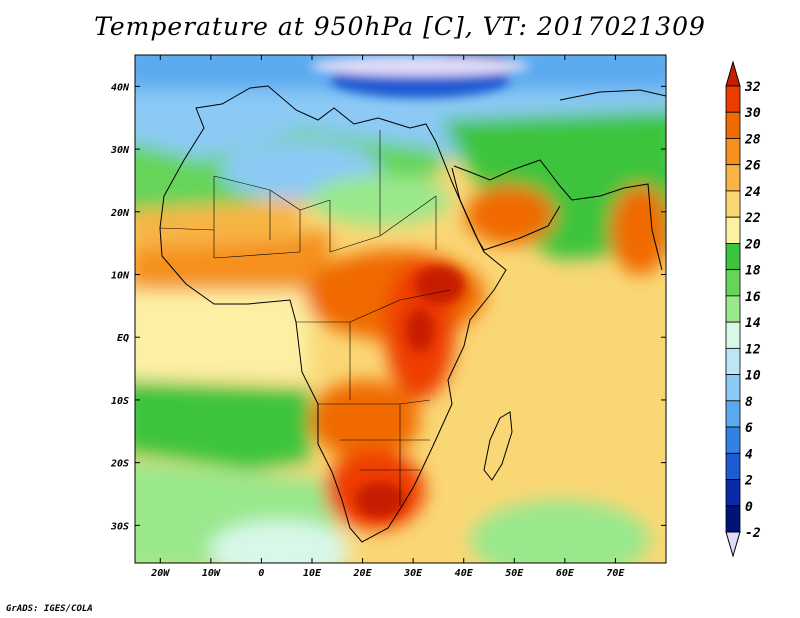  Describe the element at coordinates (514, 573) in the screenshot. I see `lon-tick-label: 50E` at that location.